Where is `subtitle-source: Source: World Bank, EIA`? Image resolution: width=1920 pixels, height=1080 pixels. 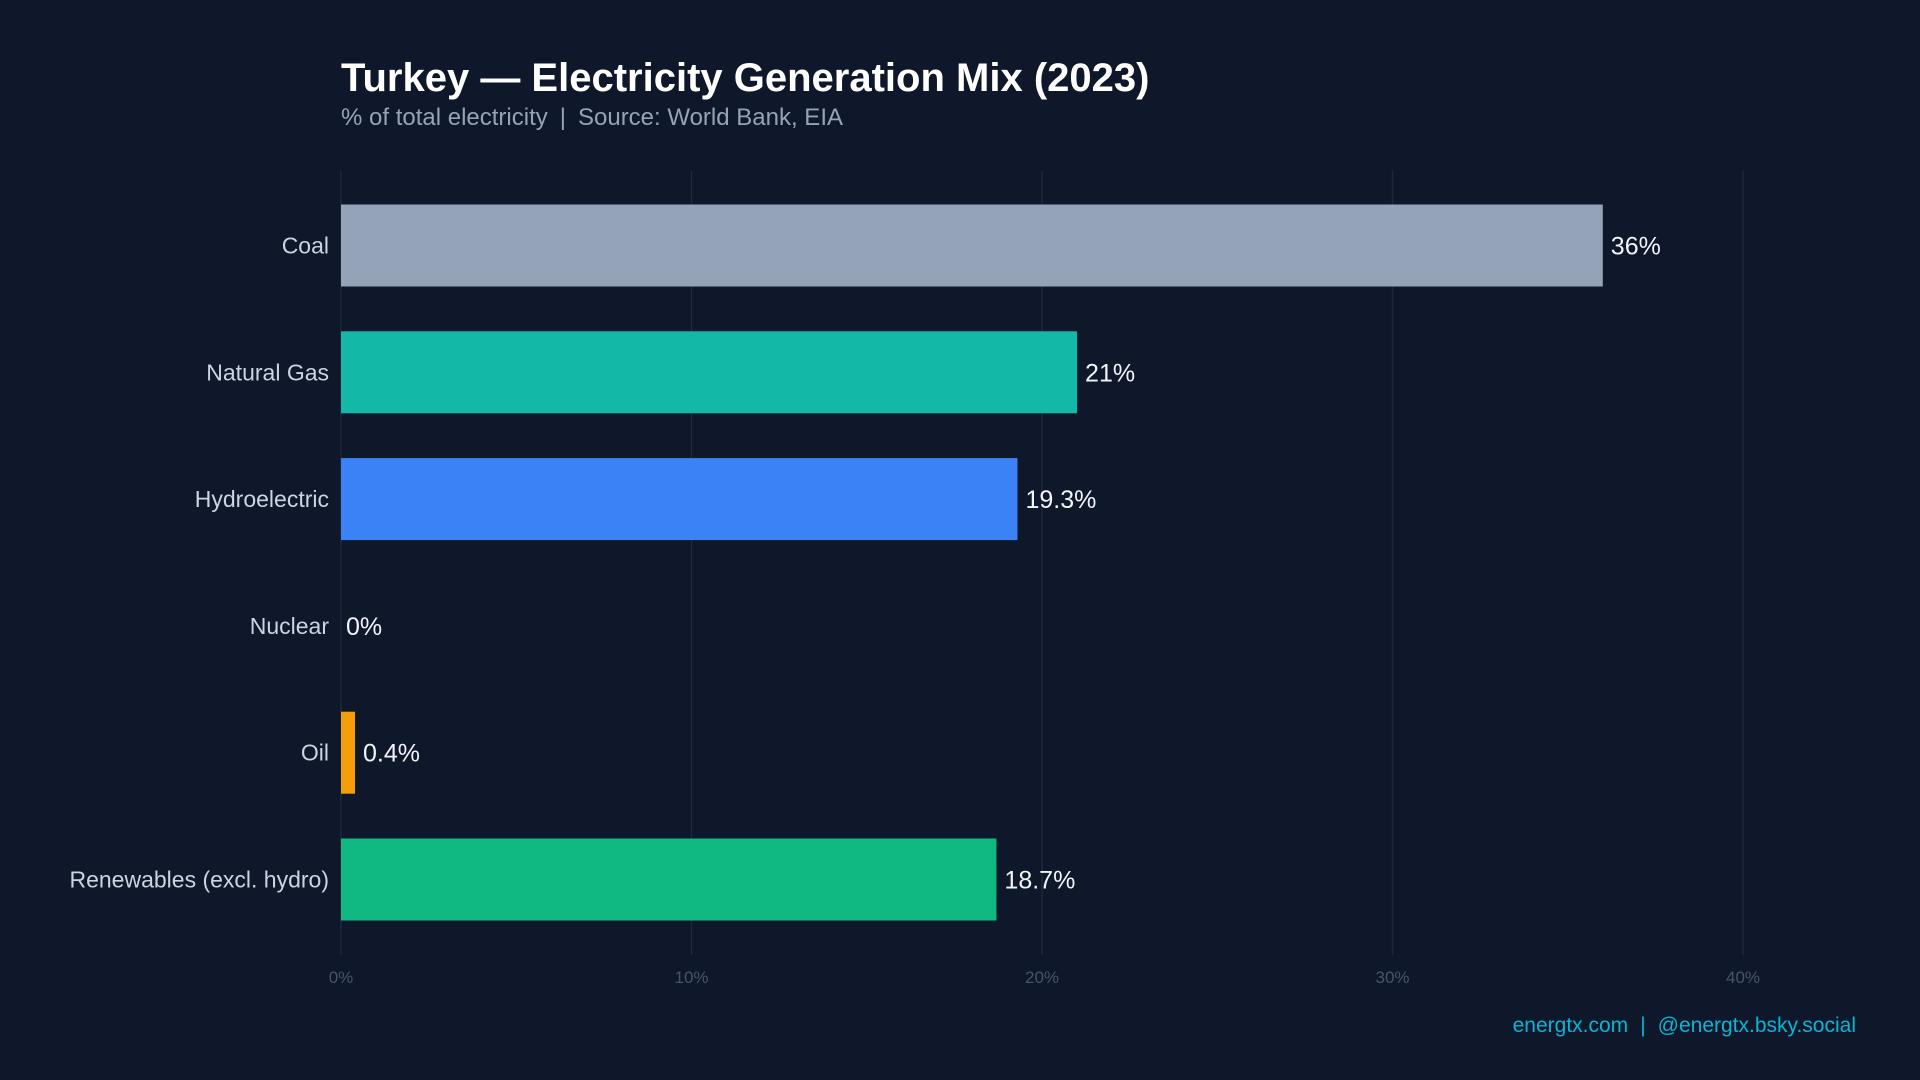 subtitle-source: Source: World Bank, EIA is located at coordinates (710, 117).